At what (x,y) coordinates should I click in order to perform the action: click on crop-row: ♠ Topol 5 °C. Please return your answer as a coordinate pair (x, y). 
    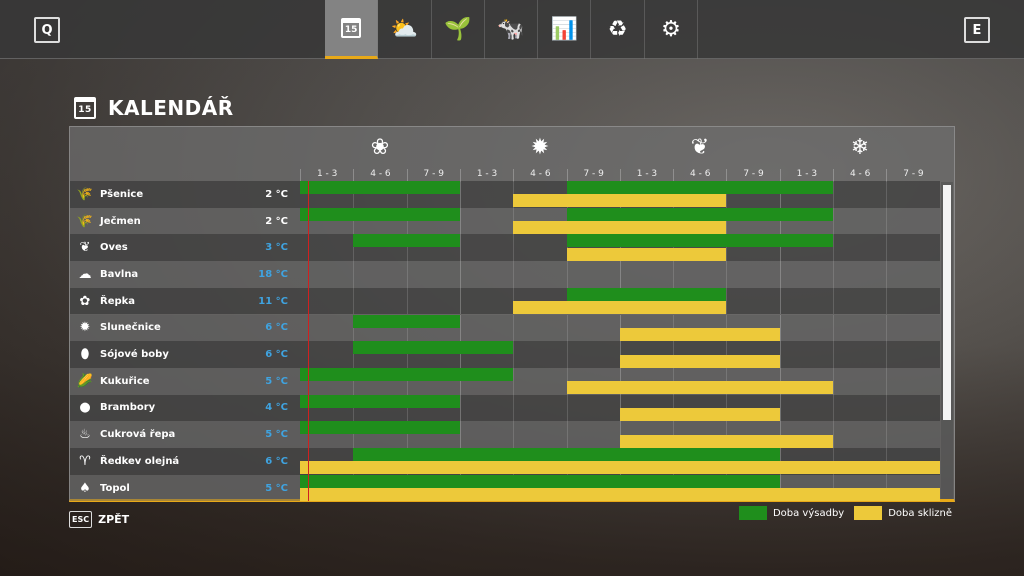
    Looking at the image, I should click on (505, 488).